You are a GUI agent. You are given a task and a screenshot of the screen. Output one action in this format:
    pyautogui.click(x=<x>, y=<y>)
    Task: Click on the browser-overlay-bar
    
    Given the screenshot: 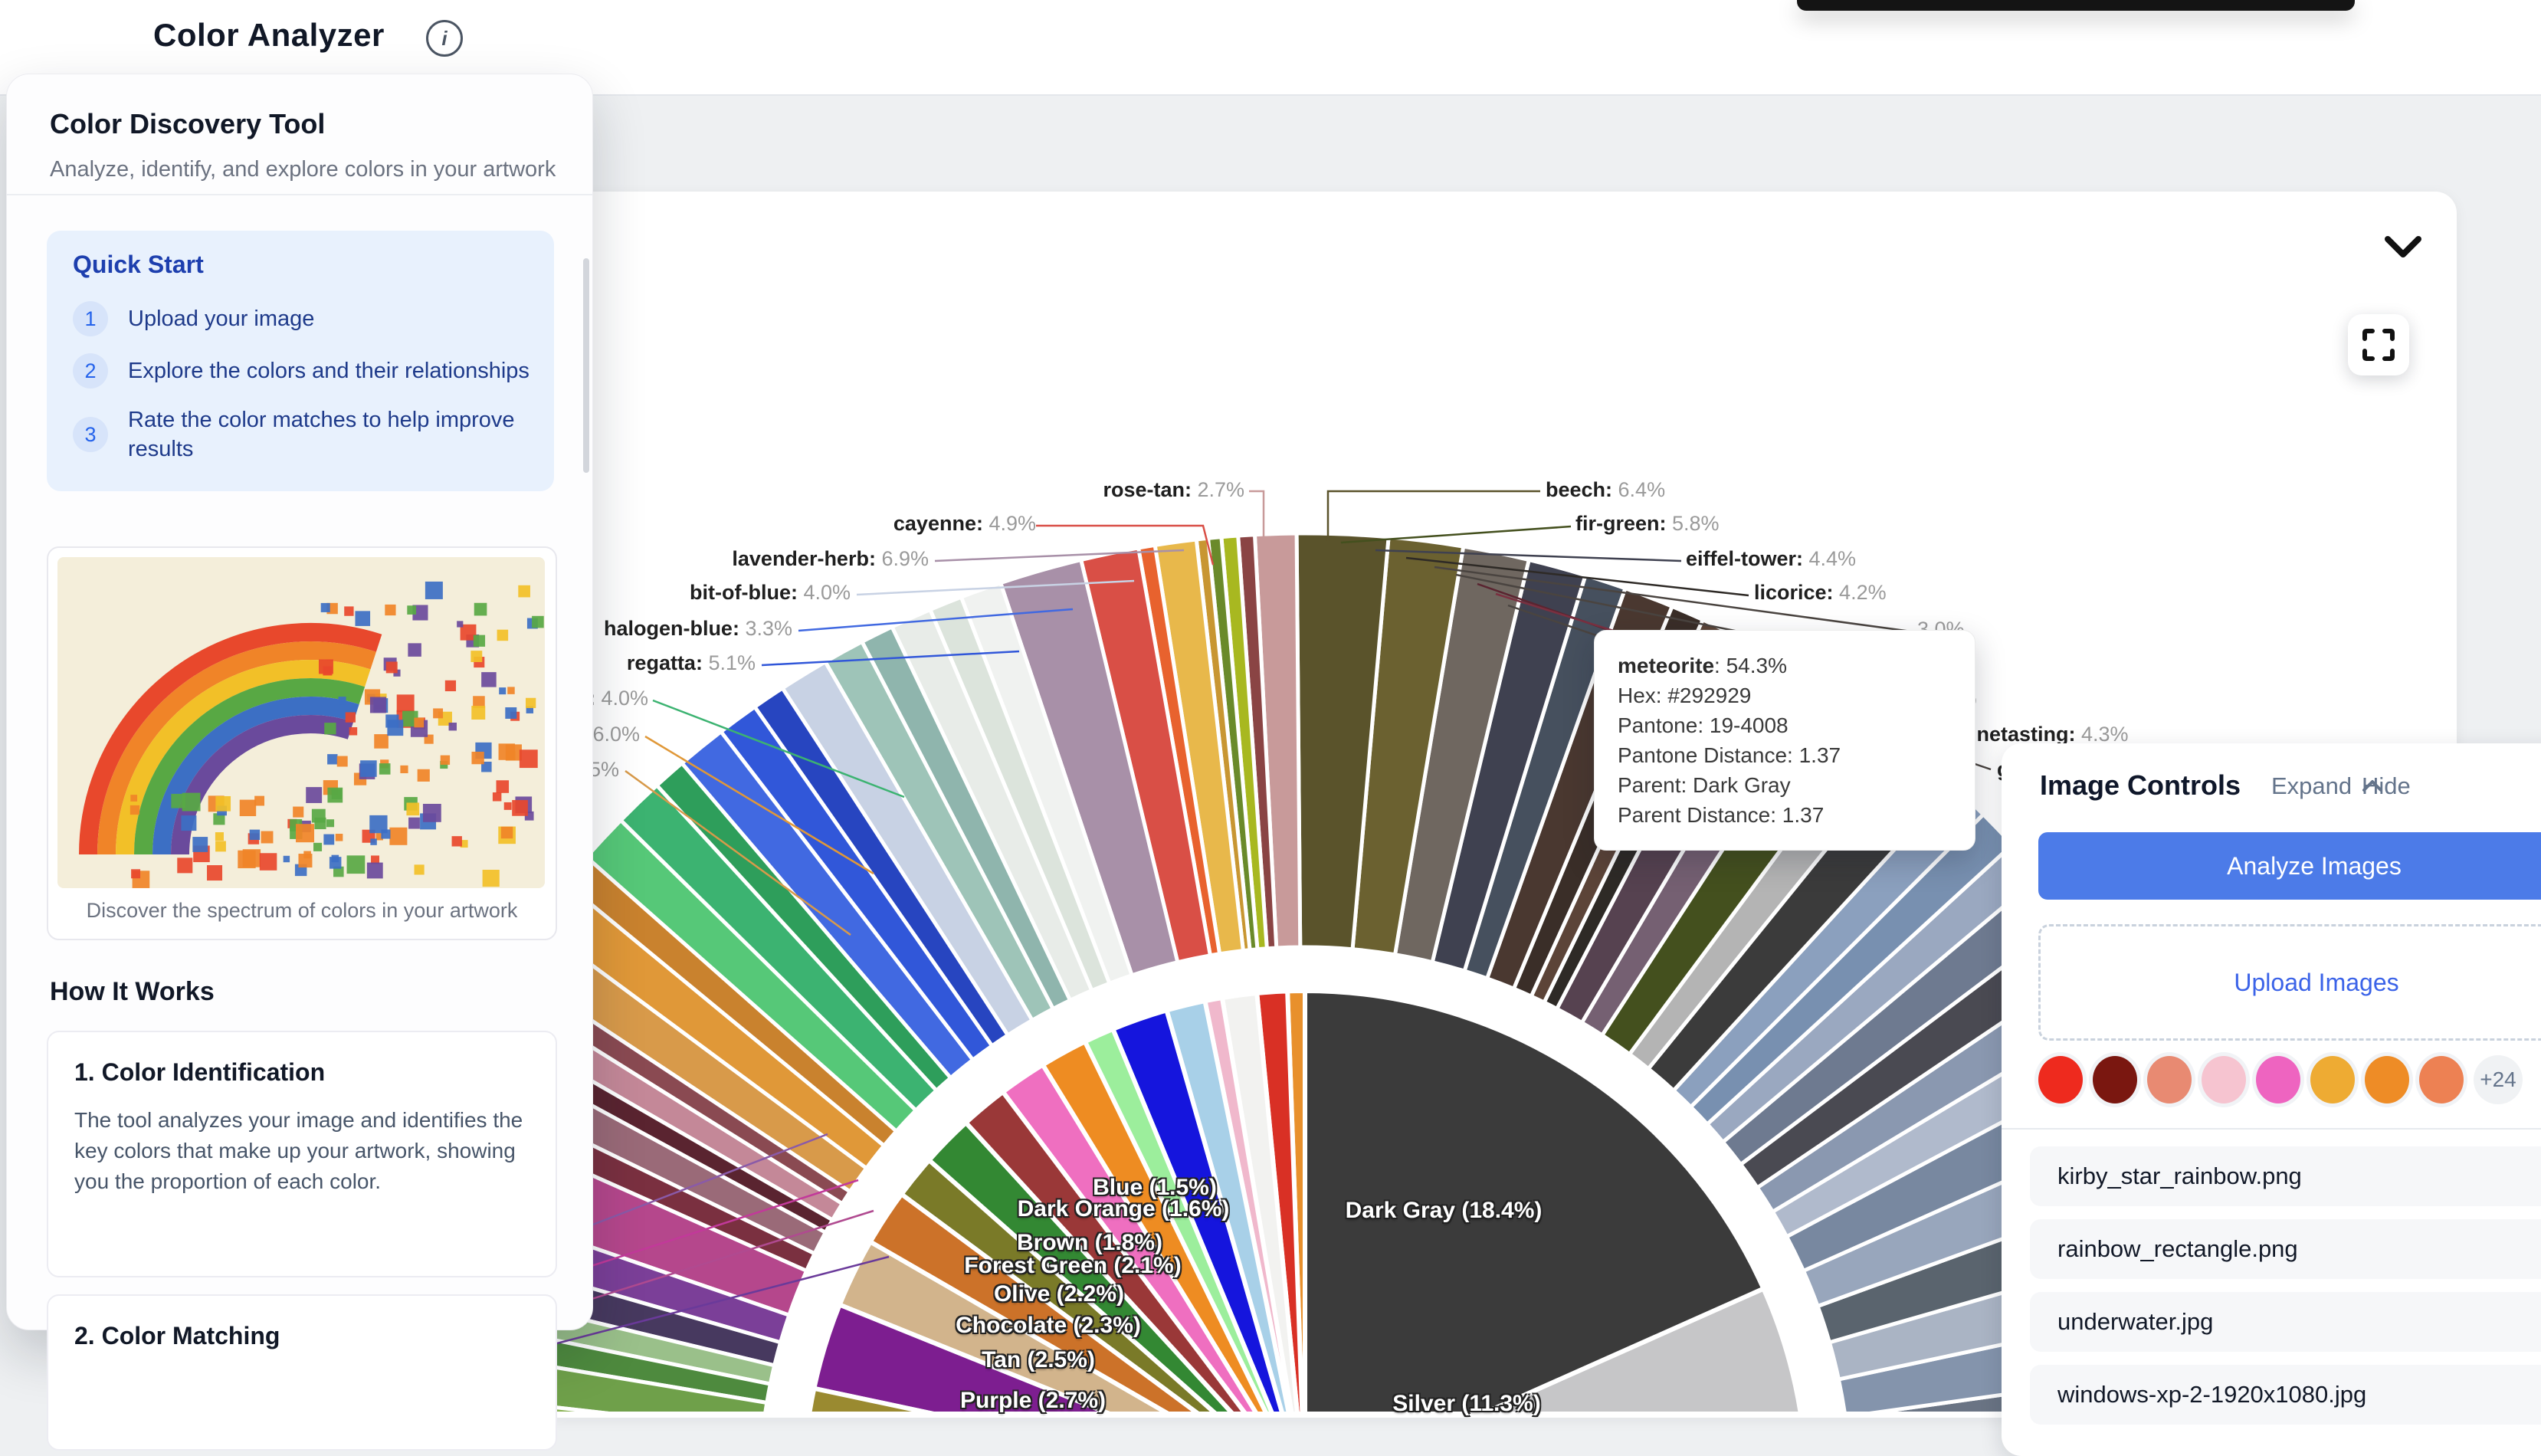 What is the action you would take?
    pyautogui.click(x=2076, y=5)
    